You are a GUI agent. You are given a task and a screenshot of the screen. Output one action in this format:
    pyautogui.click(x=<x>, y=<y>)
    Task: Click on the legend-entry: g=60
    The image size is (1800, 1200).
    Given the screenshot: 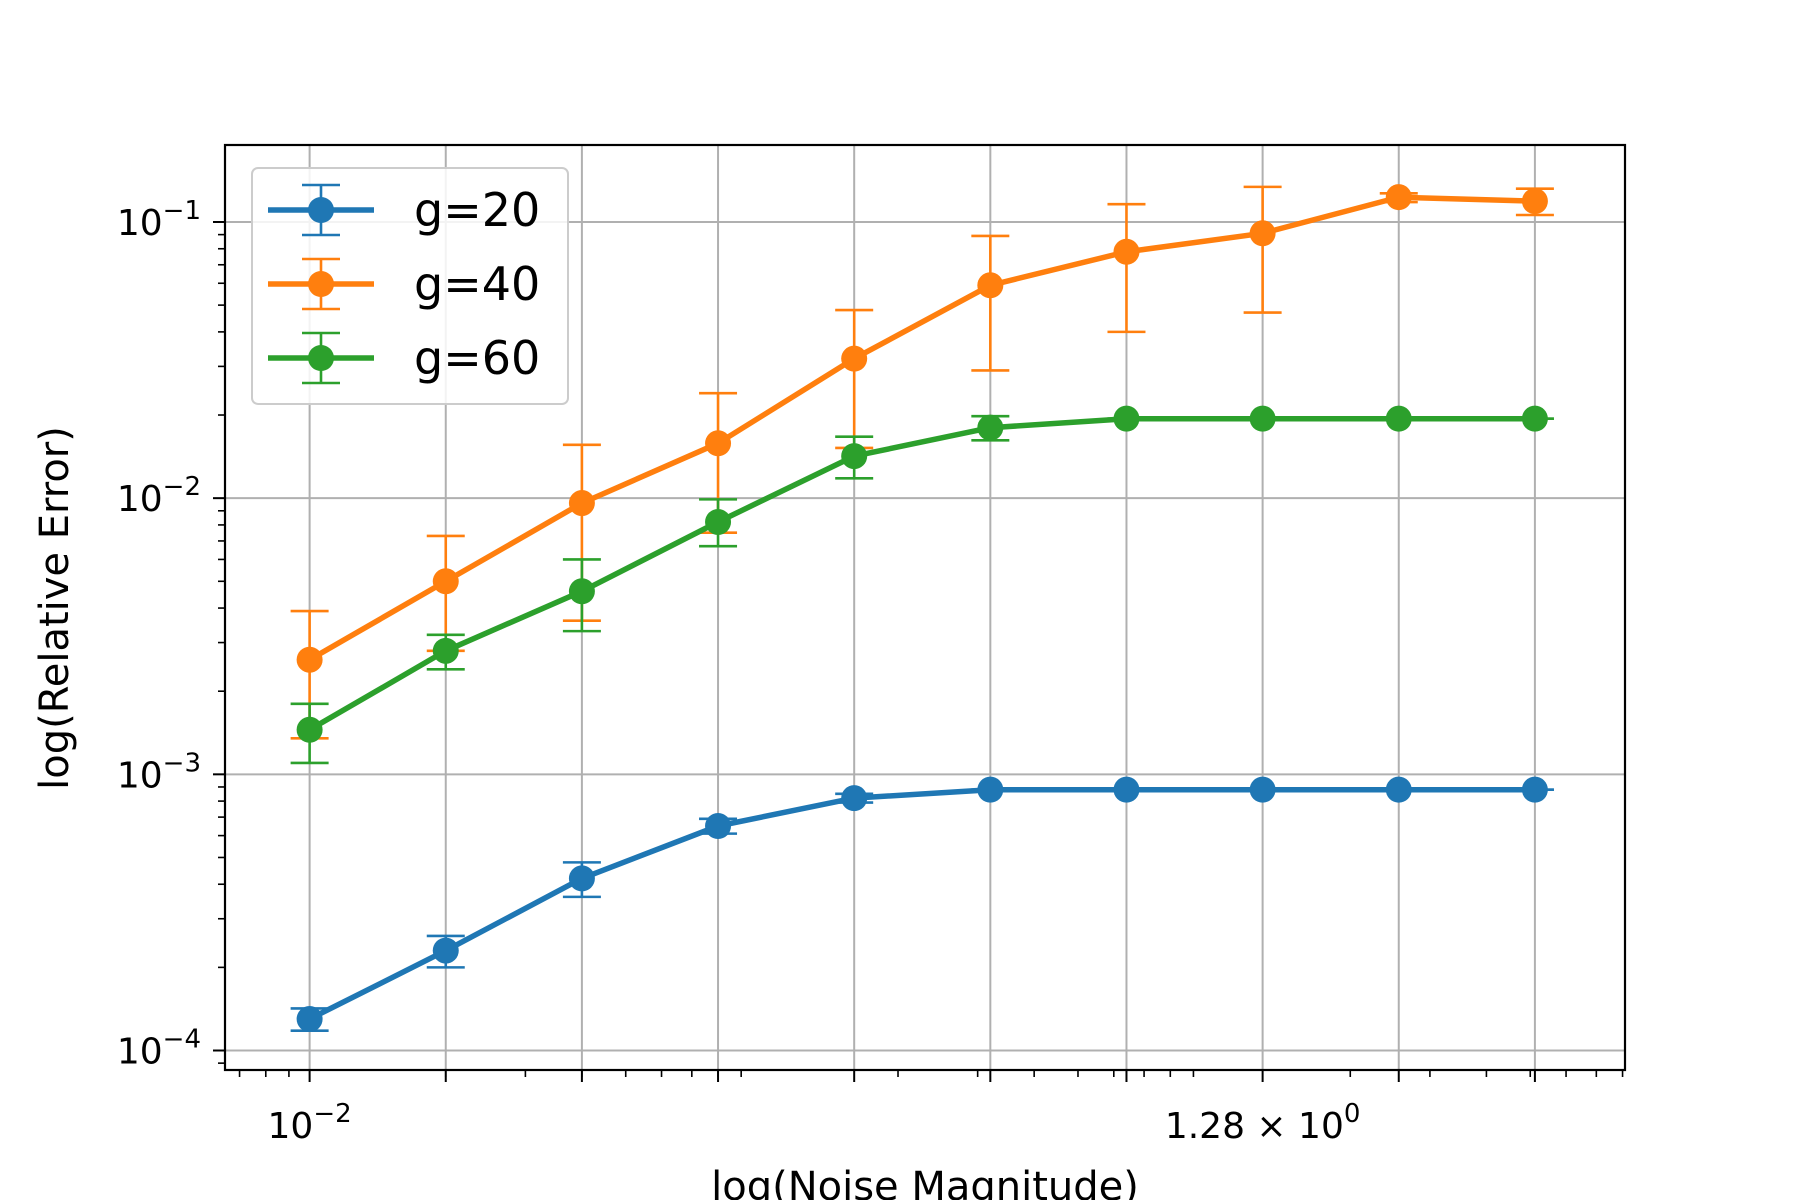 What is the action you would take?
    pyautogui.click(x=404, y=358)
    